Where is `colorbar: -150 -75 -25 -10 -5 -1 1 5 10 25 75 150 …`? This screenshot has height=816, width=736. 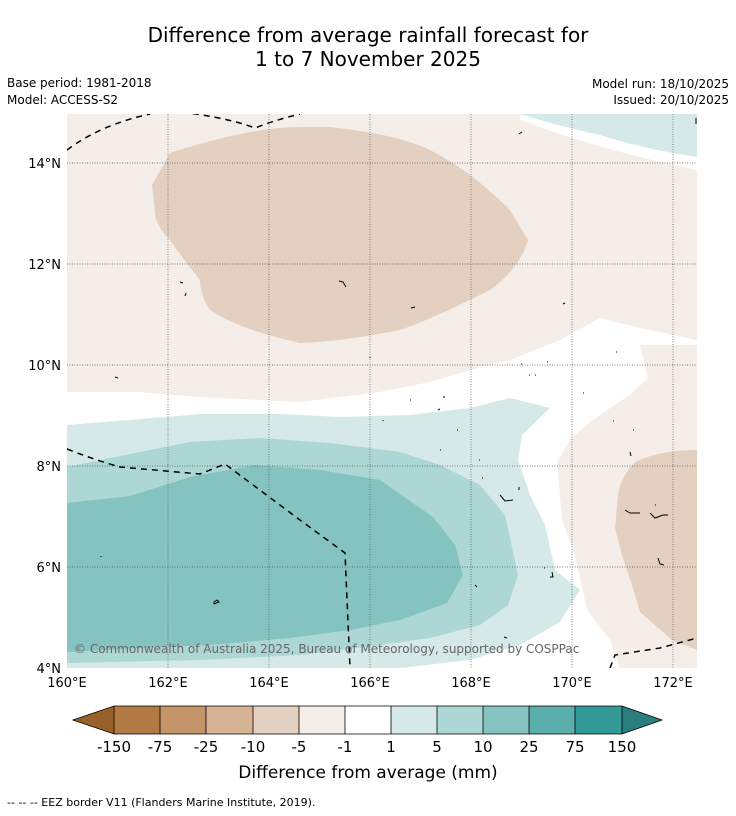 colorbar: -150 -75 -25 -10 -5 -1 1 5 10 25 75 150 … is located at coordinates (367, 744).